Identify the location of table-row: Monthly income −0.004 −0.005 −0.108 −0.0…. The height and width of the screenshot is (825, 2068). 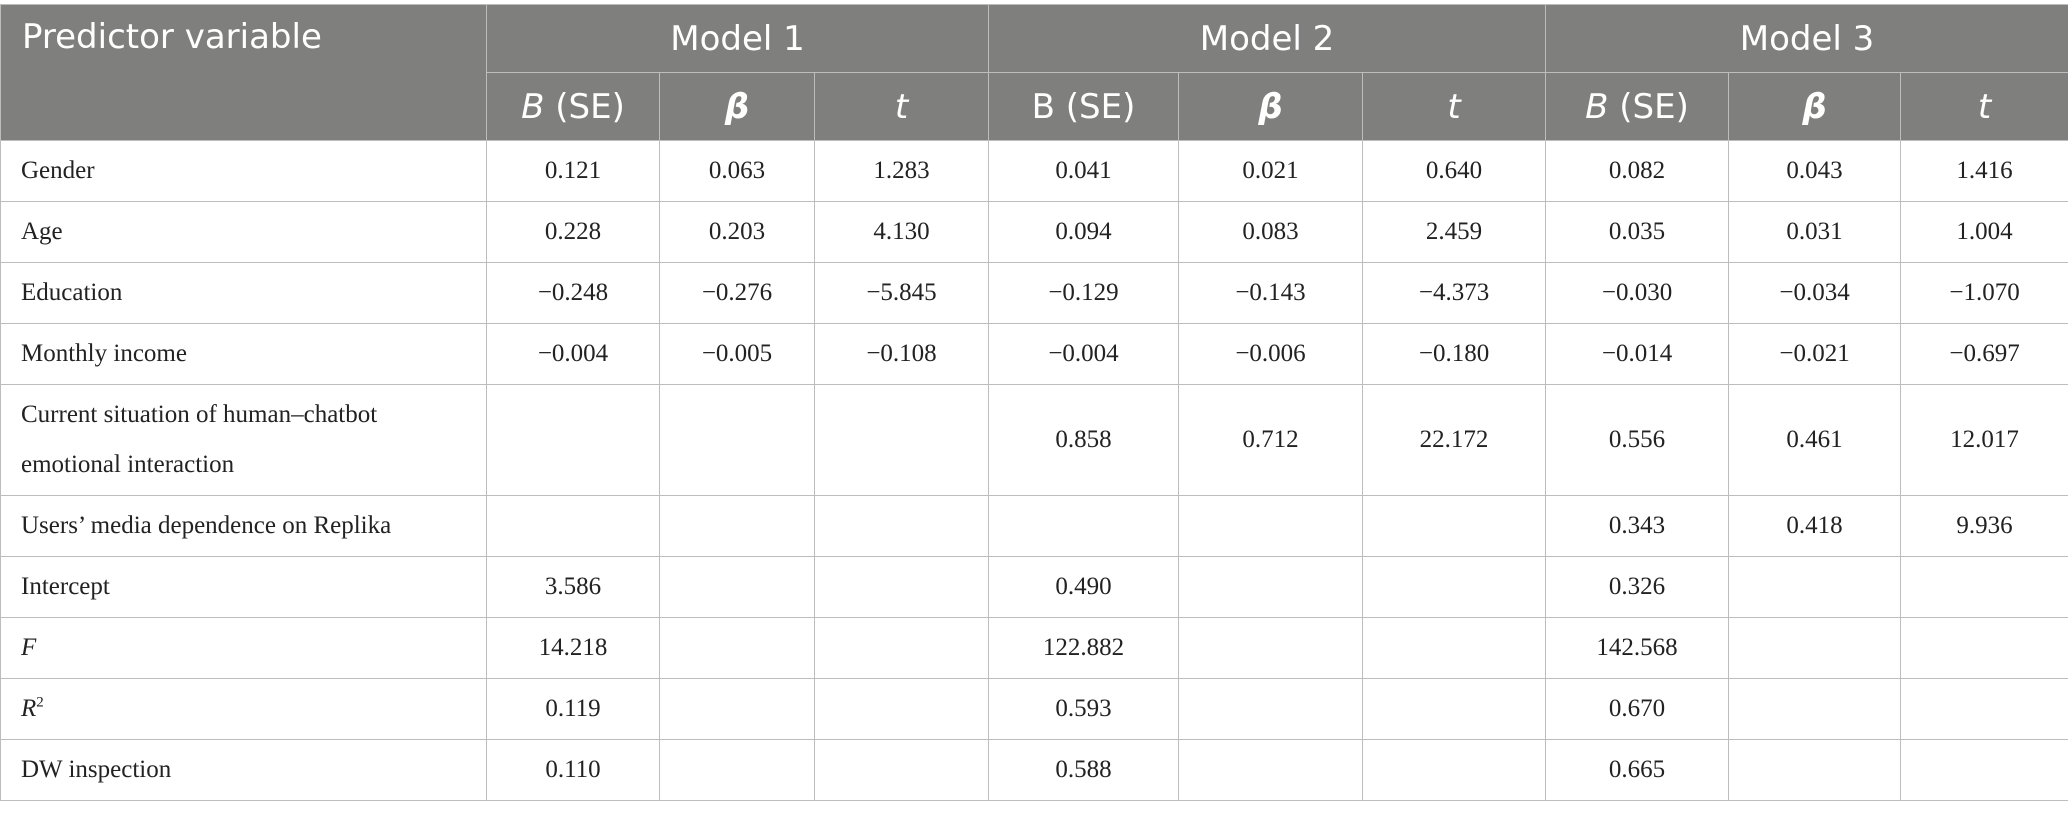
(1034, 354).